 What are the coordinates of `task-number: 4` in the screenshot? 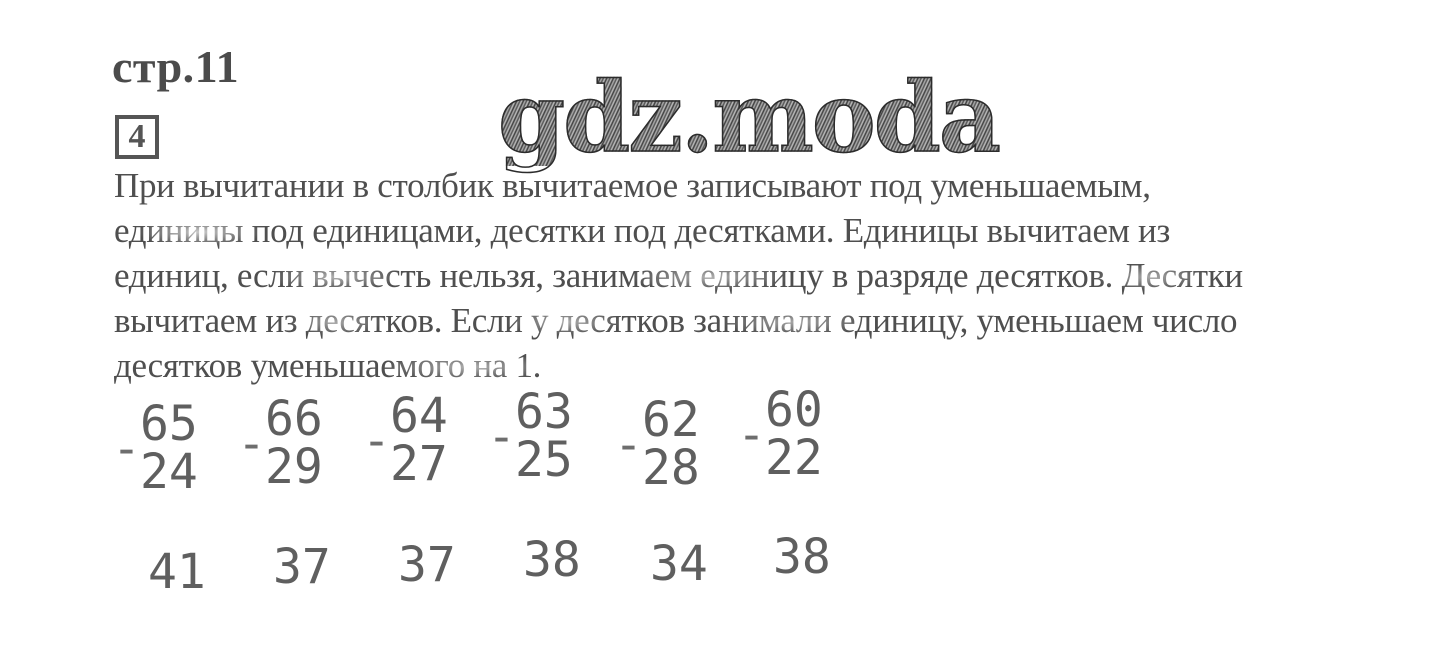 It's located at (137, 136).